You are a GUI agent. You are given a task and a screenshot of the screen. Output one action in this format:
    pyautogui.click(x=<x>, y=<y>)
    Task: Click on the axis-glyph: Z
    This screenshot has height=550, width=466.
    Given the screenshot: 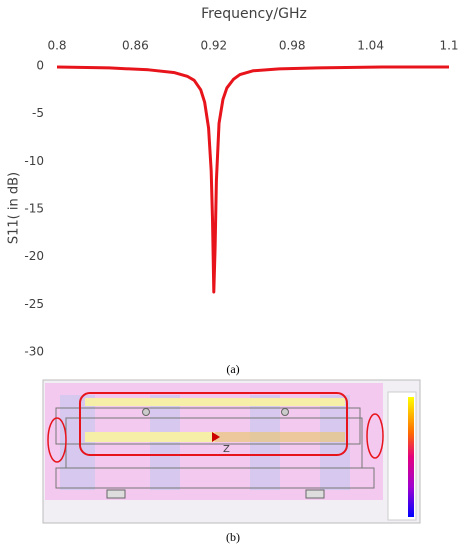 What is the action you would take?
    pyautogui.click(x=226, y=449)
    